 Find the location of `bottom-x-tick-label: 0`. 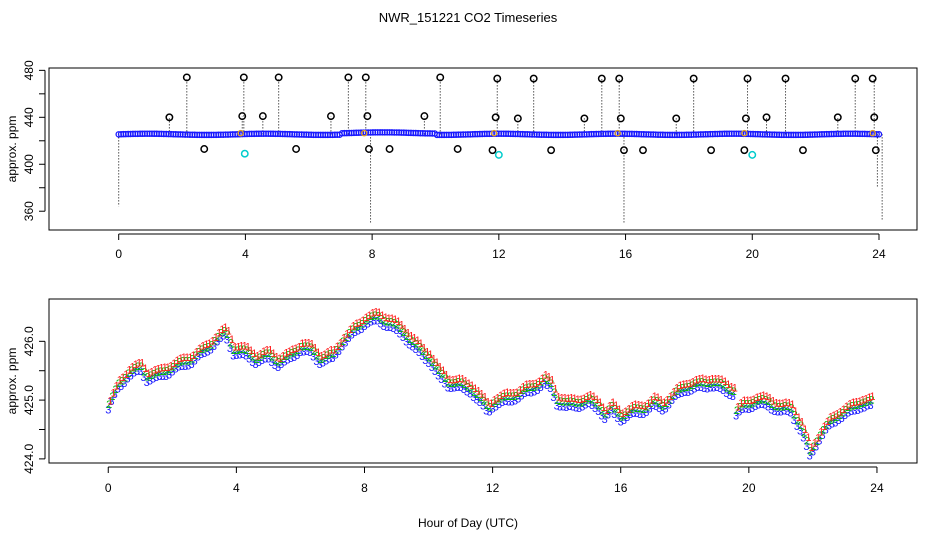

bottom-x-tick-label: 0 is located at coordinates (108, 488).